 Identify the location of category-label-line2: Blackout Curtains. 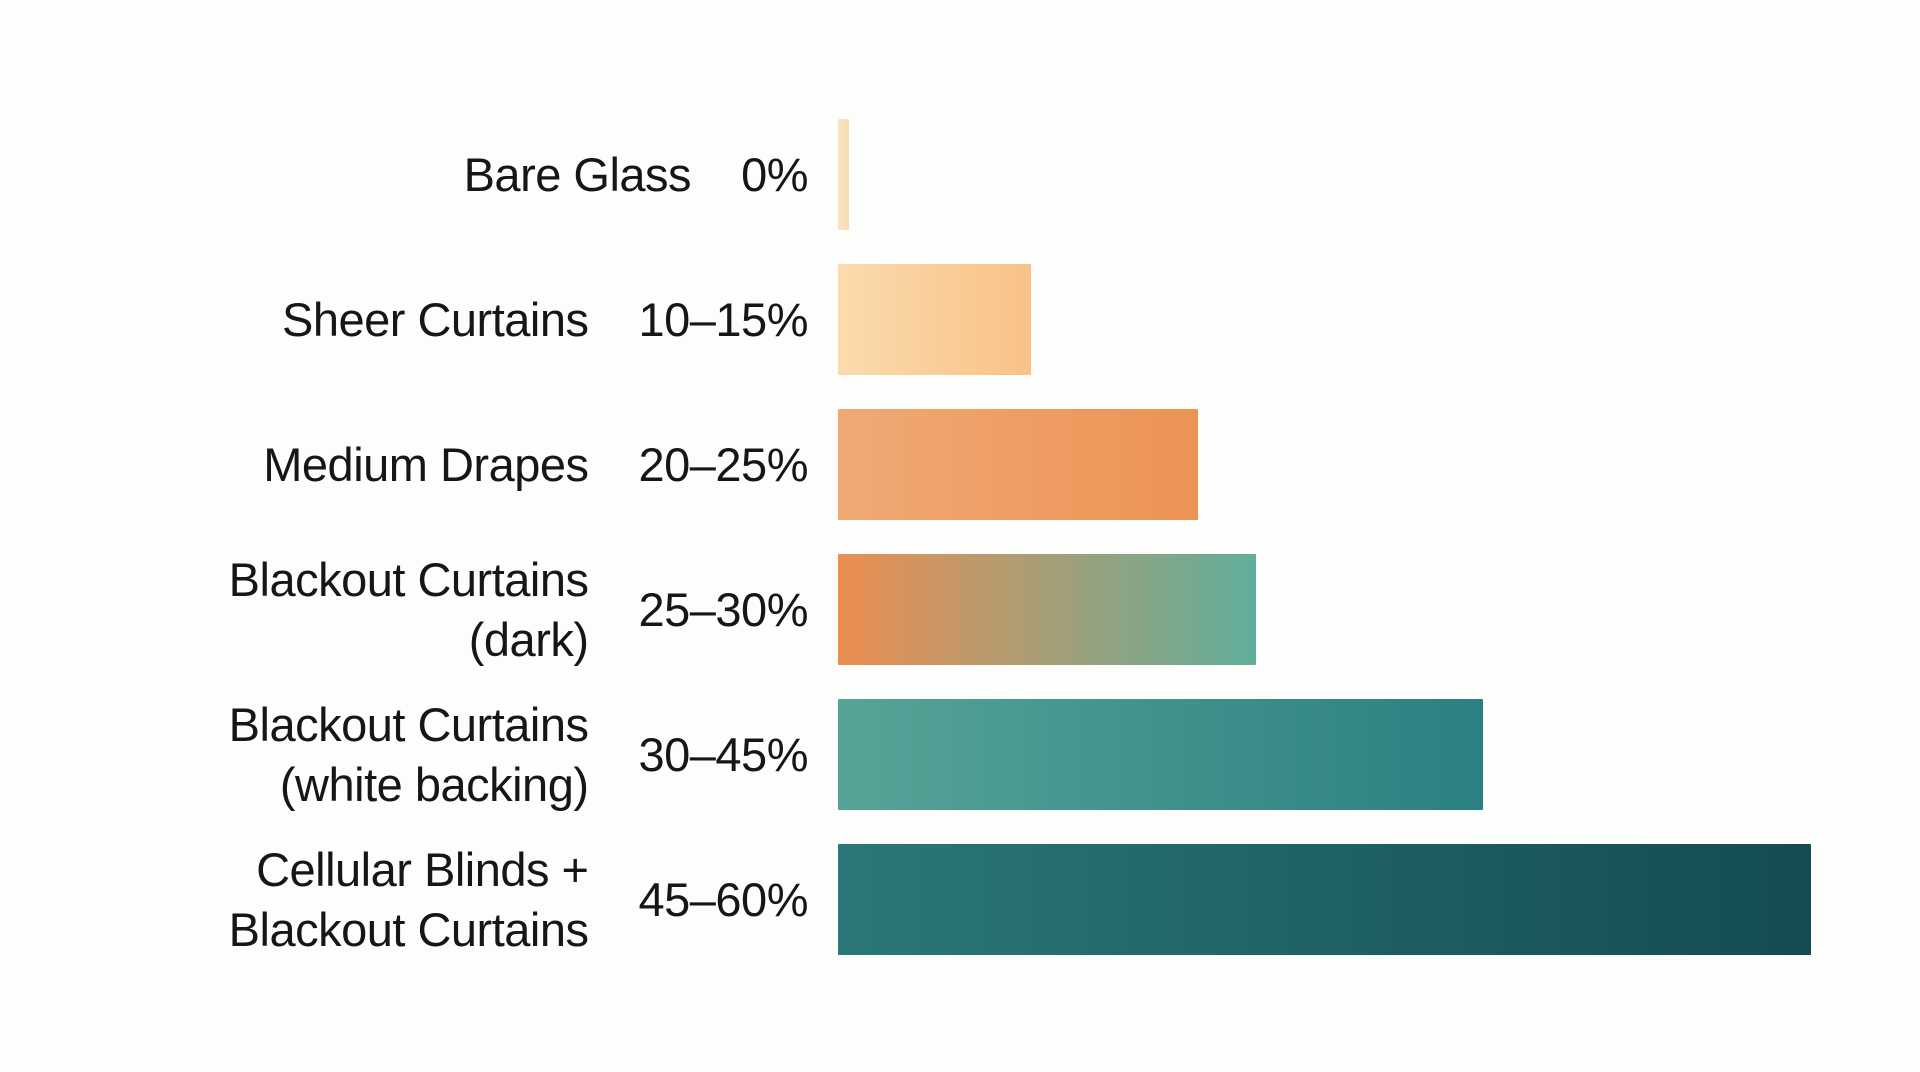
(408, 929).